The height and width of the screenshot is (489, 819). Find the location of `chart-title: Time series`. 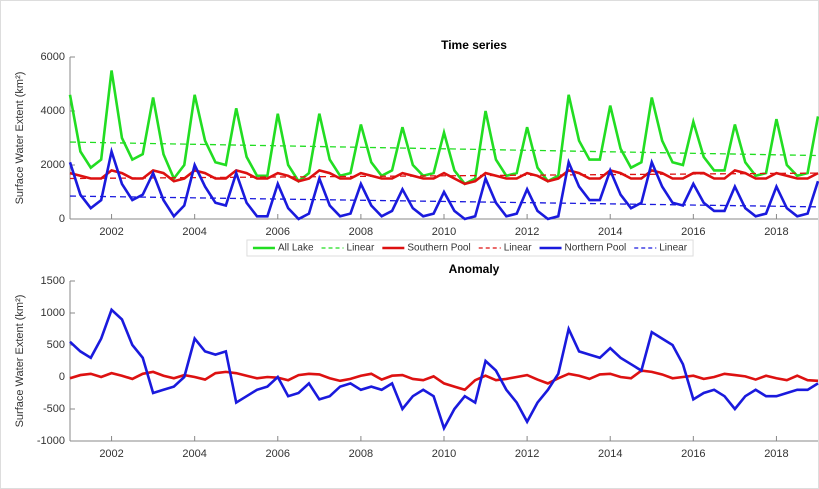

chart-title: Time series is located at coordinates (474, 45).